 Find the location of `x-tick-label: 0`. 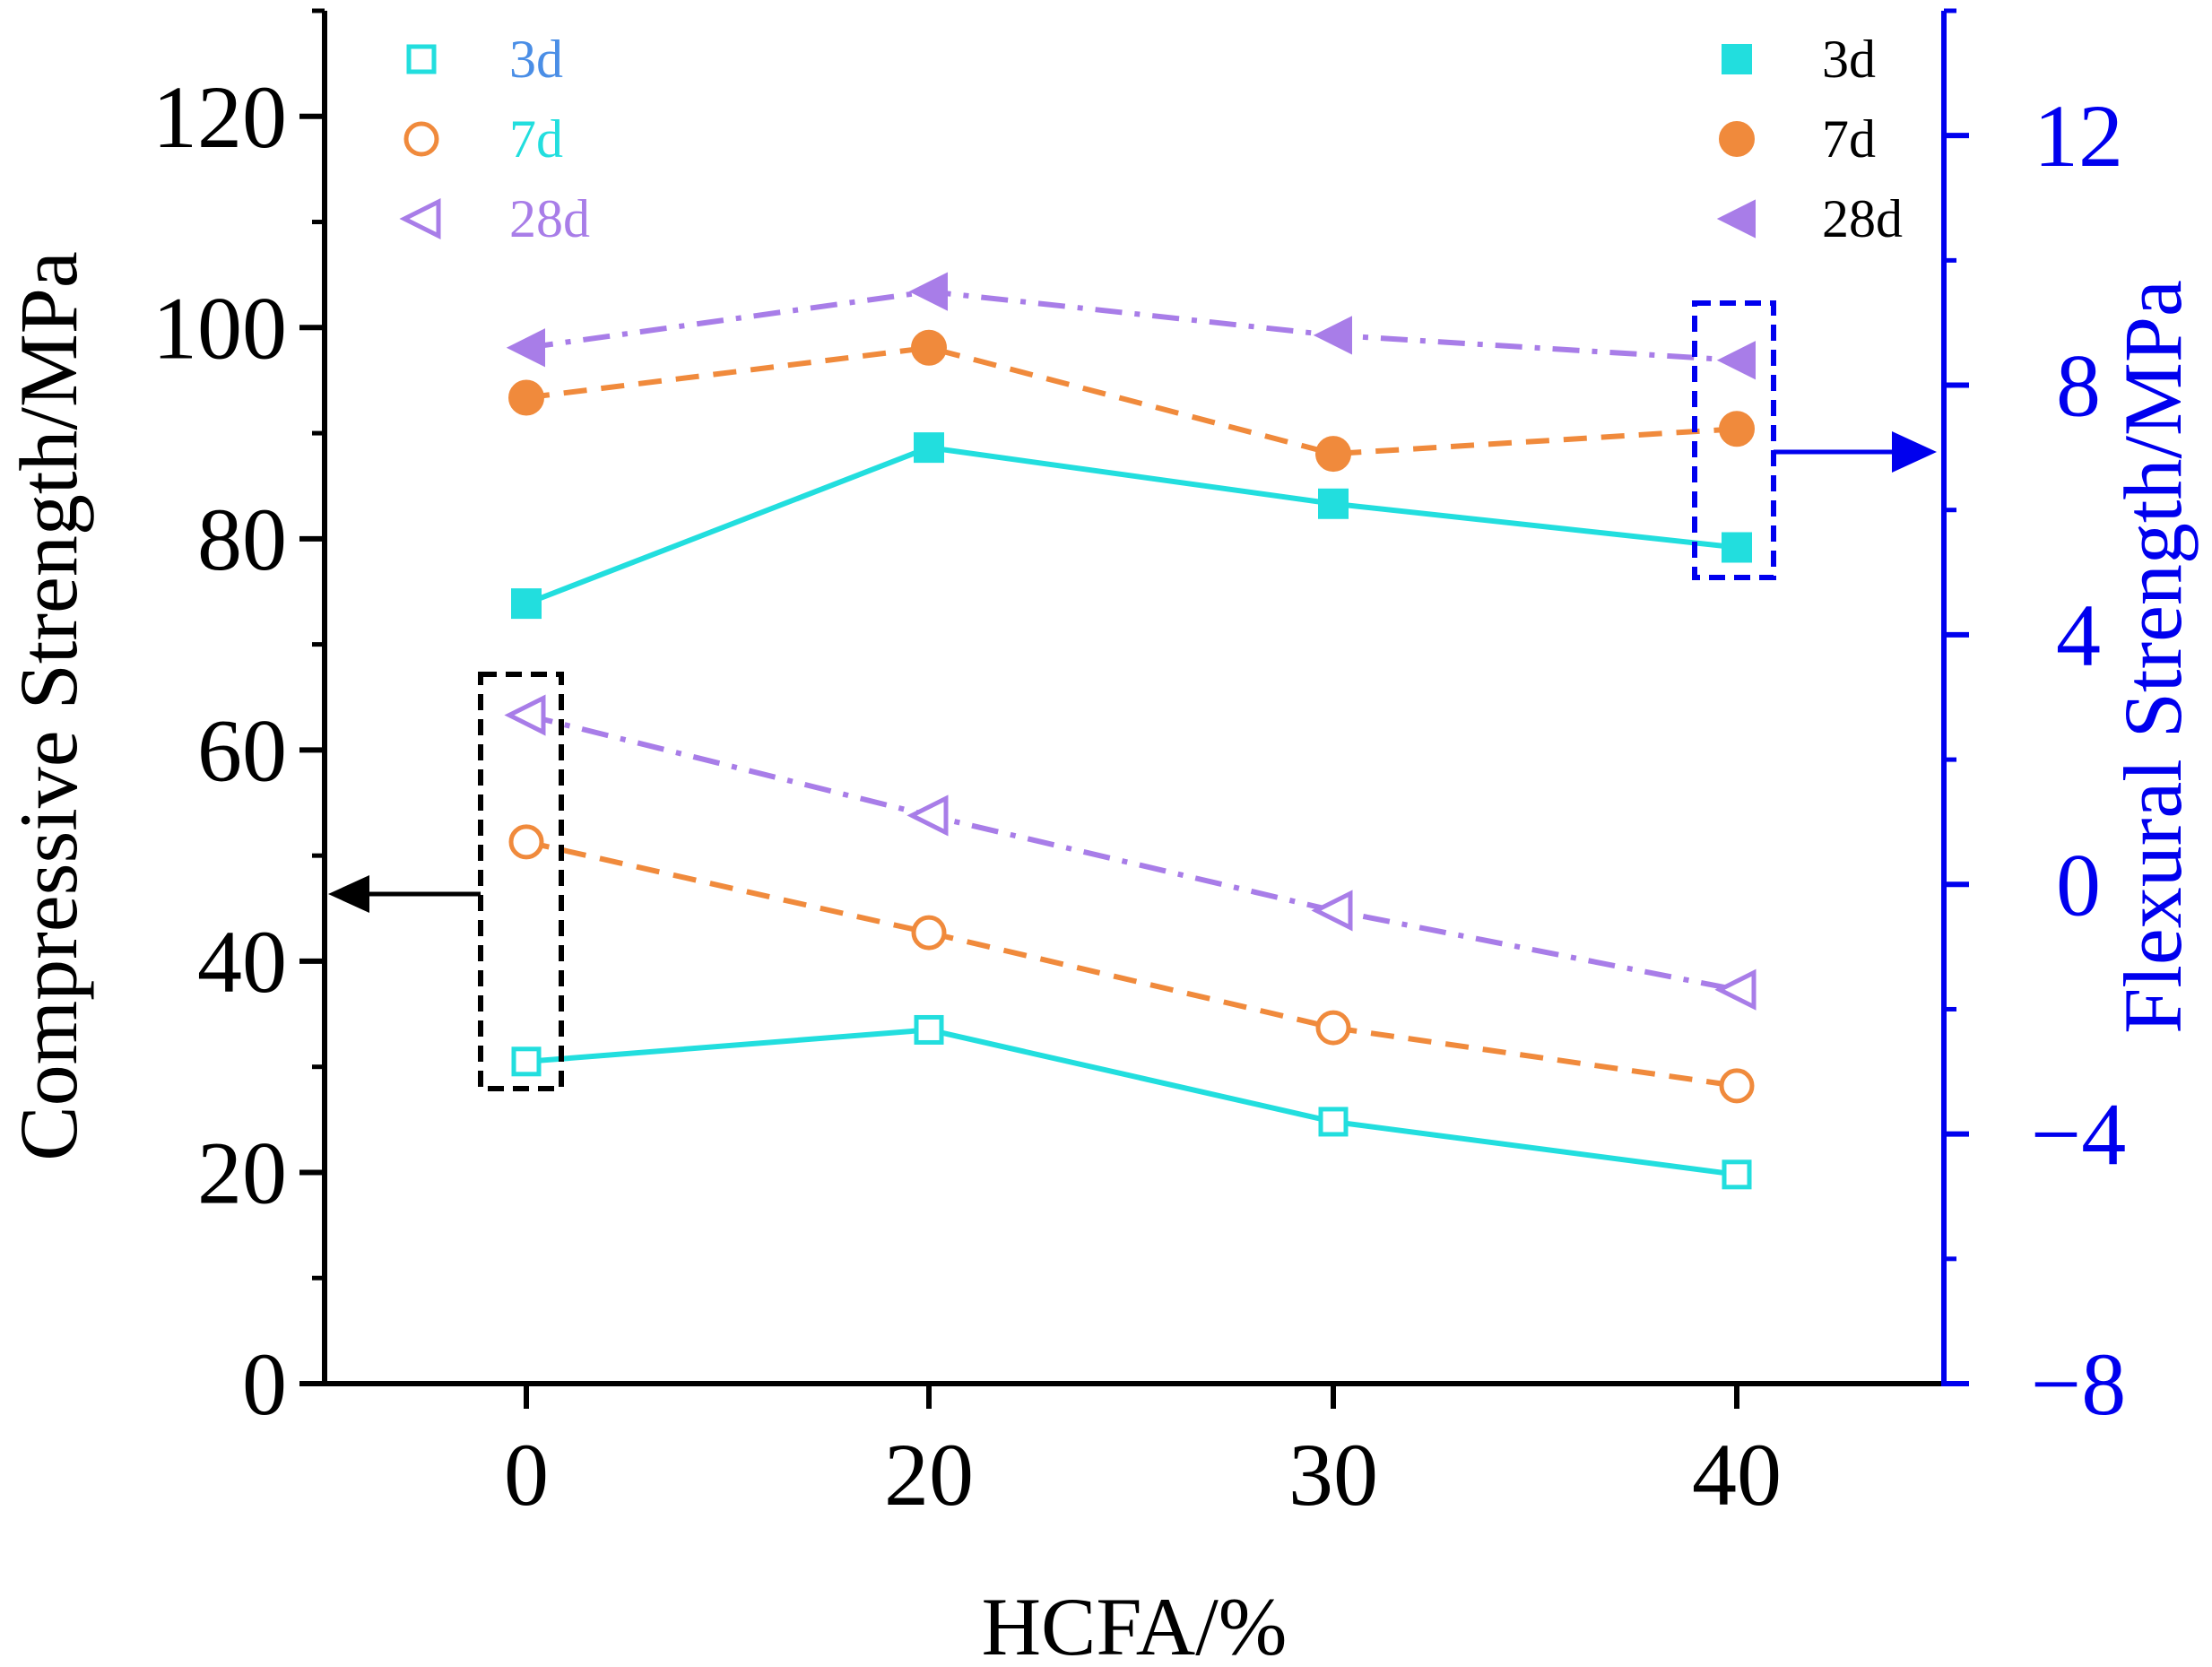

x-tick-label: 0 is located at coordinates (526, 1474).